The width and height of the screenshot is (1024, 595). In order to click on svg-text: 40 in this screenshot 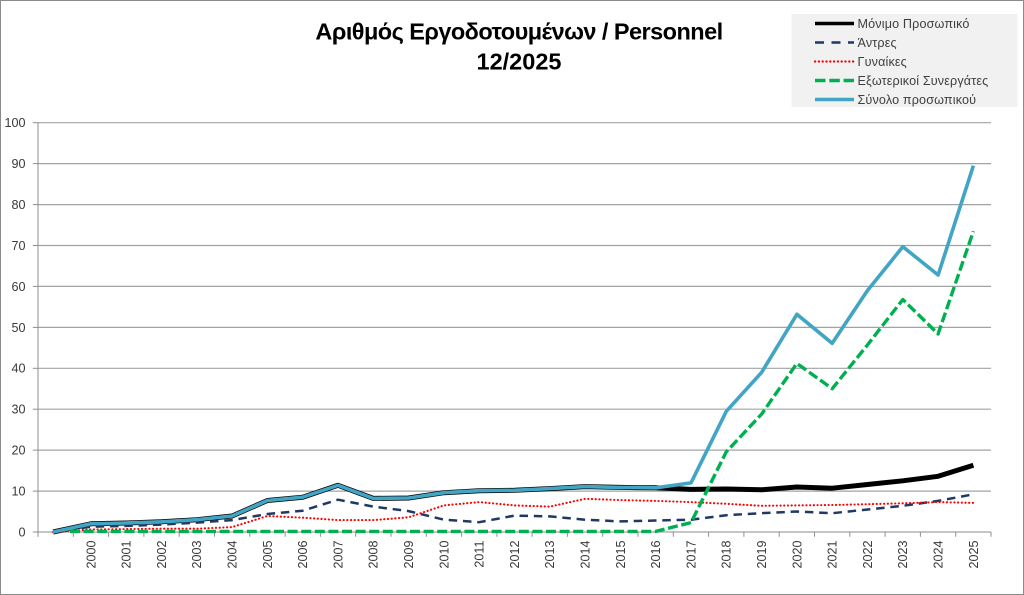, I will do `click(18, 369)`.